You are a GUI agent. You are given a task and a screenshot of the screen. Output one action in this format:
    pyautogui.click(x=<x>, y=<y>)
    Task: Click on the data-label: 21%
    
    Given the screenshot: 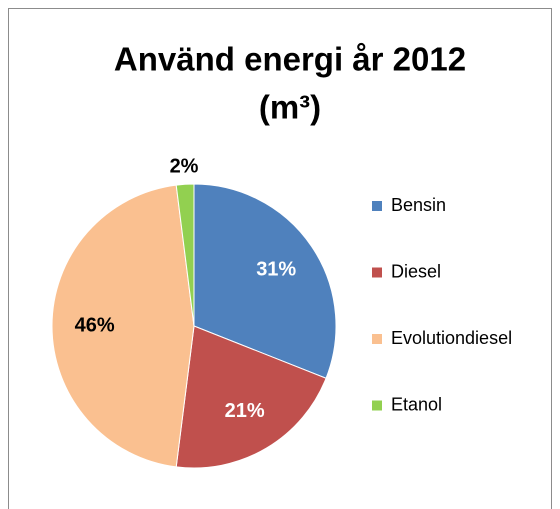 What is the action you would take?
    pyautogui.click(x=245, y=411)
    